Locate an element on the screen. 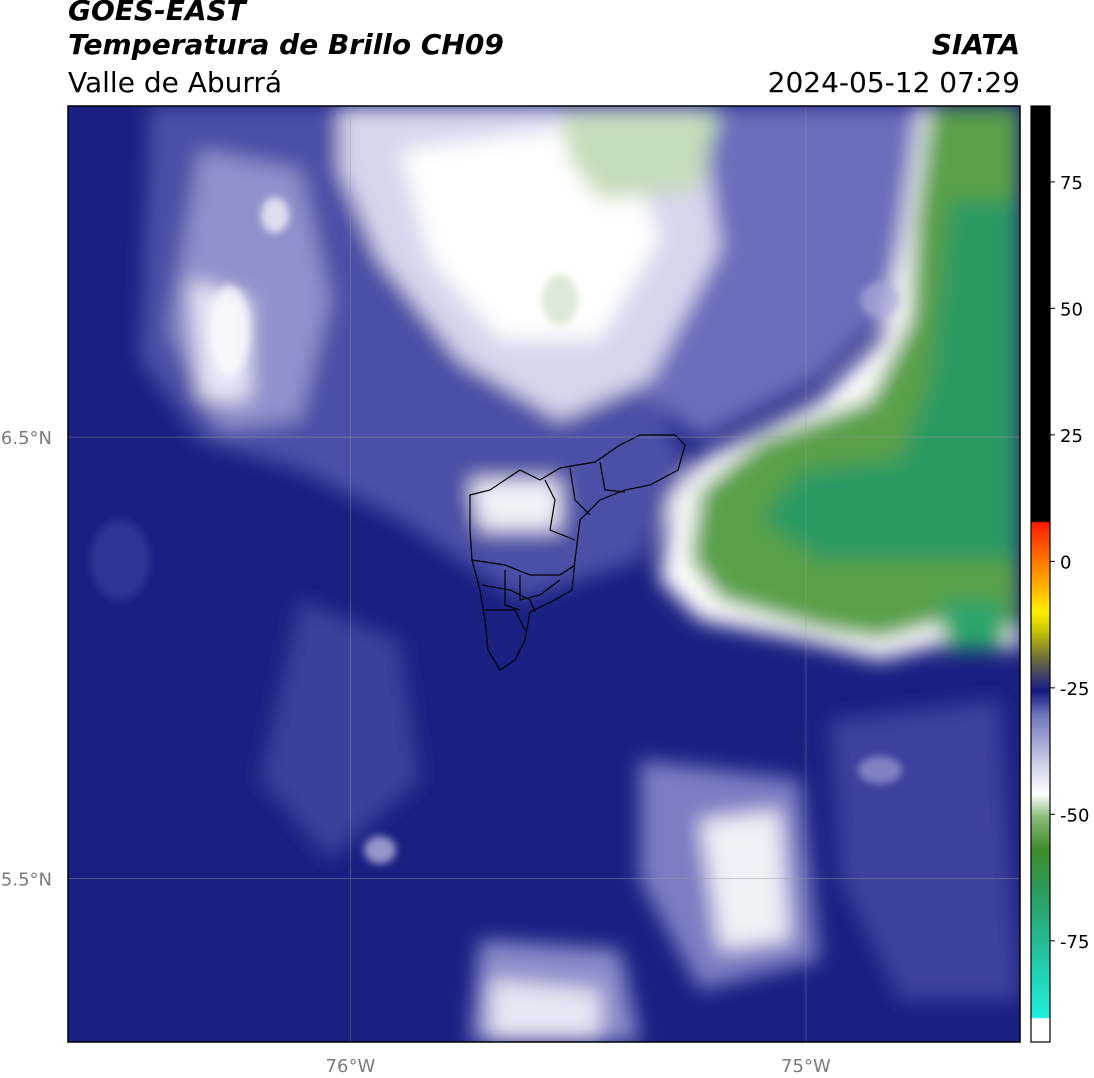 The height and width of the screenshot is (1078, 1094). timestamp-label: 2024-05-12 07:29 is located at coordinates (893, 82).